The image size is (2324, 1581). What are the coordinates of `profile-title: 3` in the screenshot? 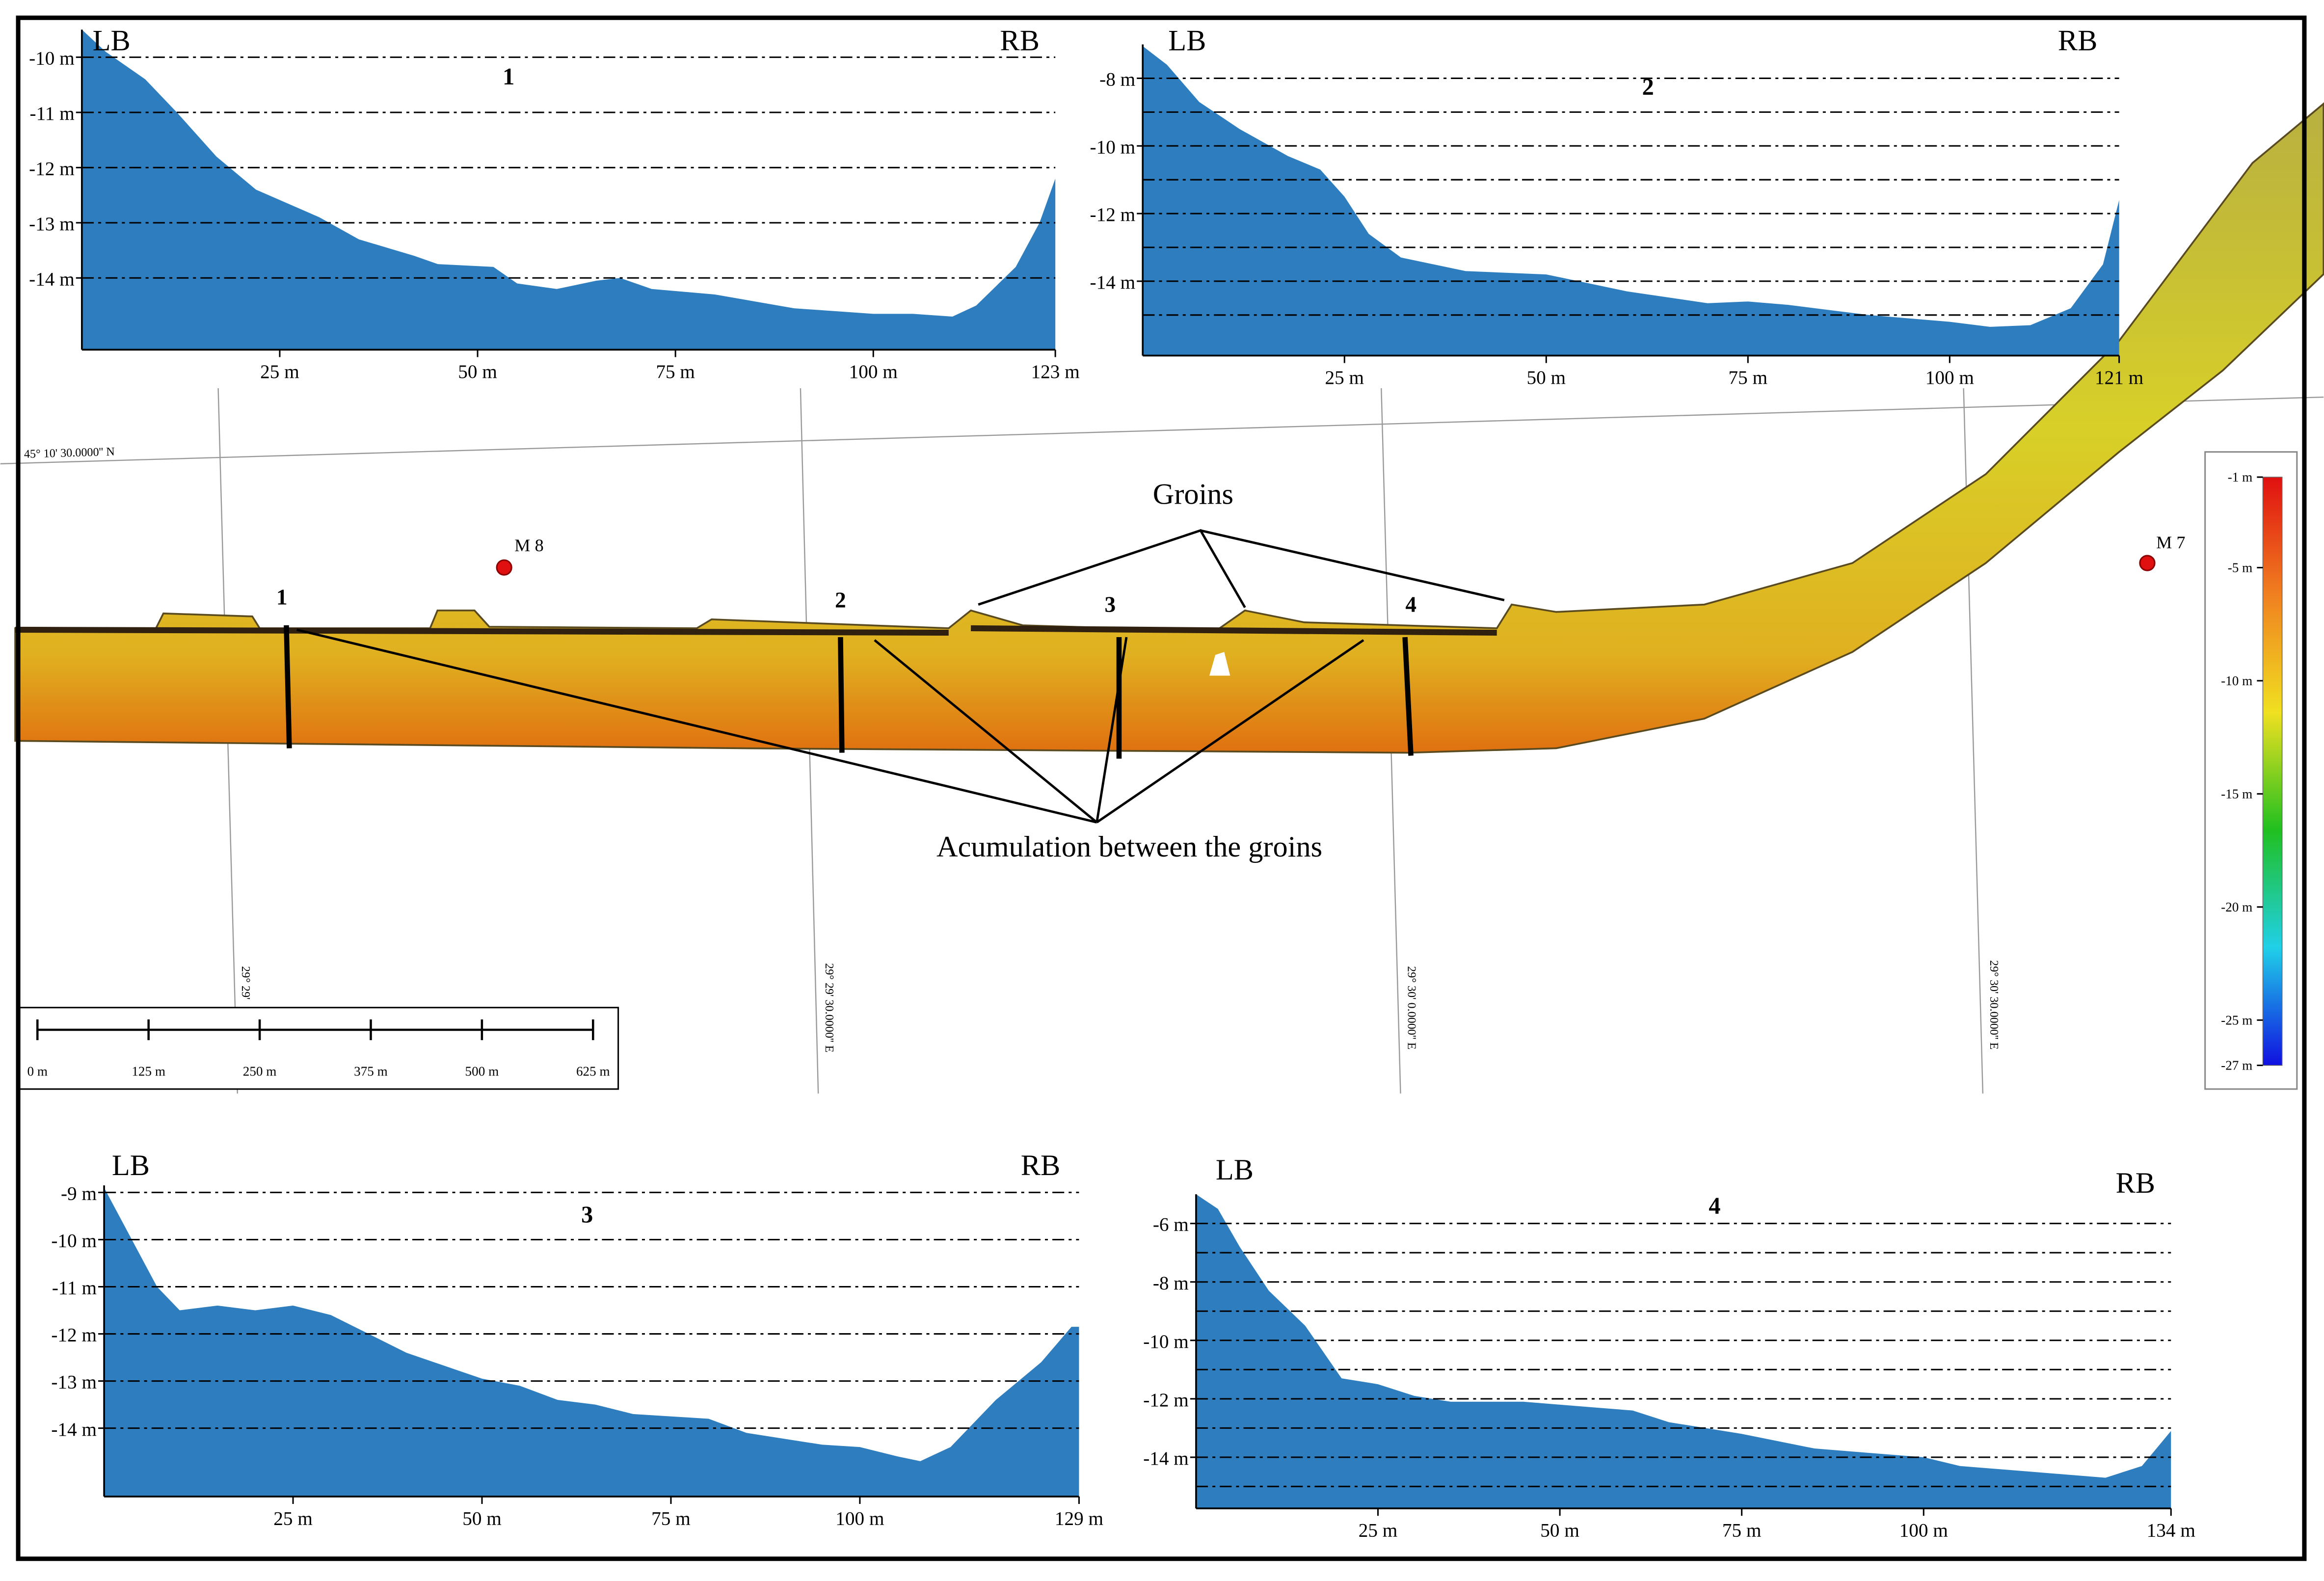 It's located at (587, 1215).